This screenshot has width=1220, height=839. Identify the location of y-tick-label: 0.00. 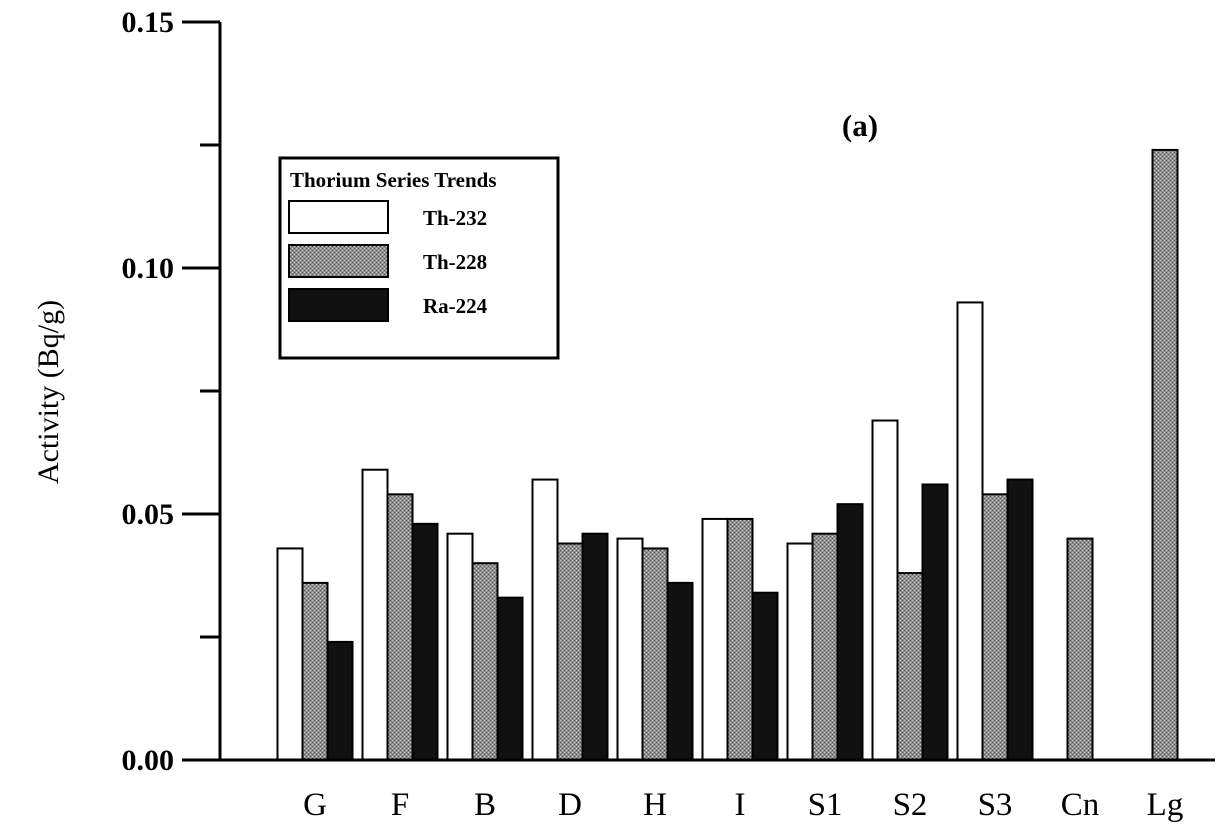
(148, 760).